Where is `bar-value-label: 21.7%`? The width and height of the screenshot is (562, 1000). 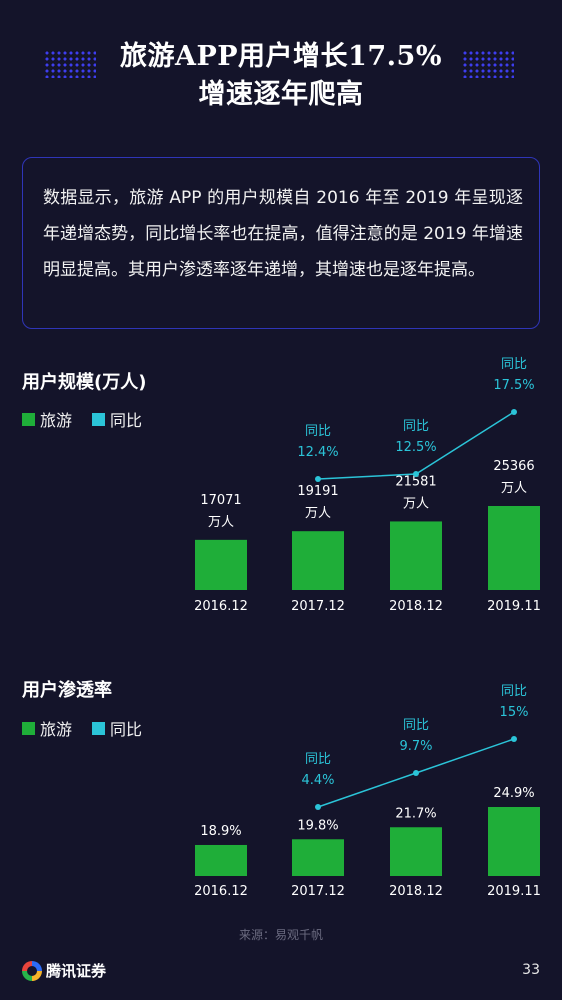 bar-value-label: 21.7% is located at coordinates (415, 813).